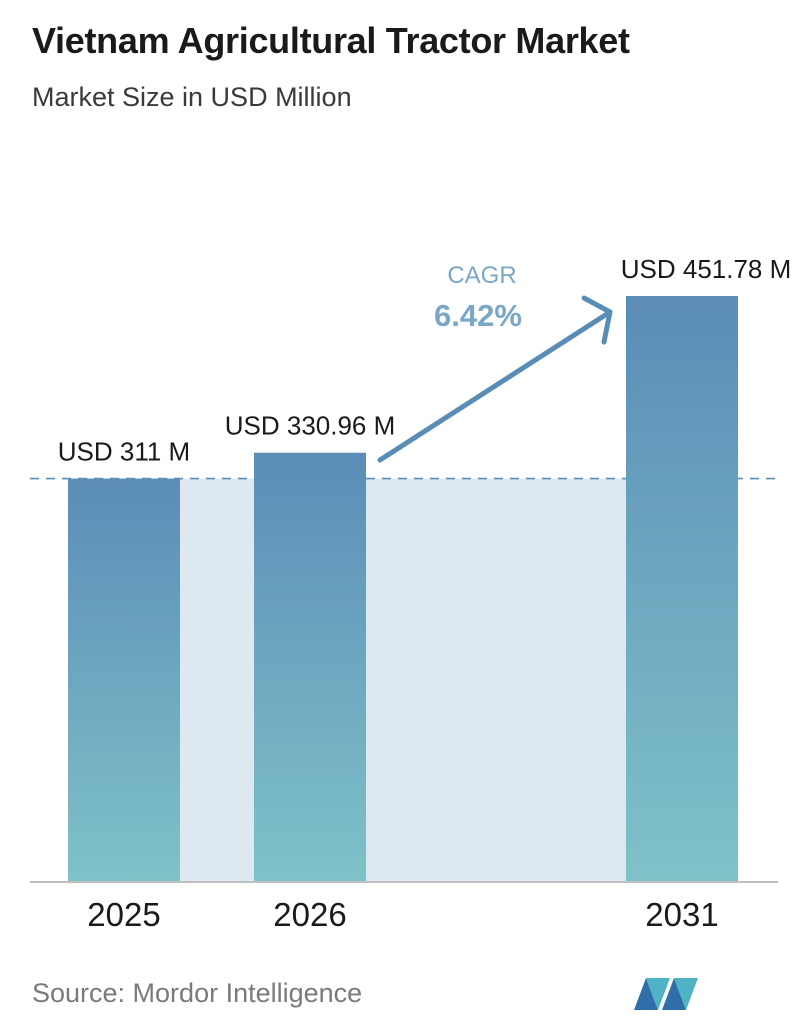 Image resolution: width=796 pixels, height=1034 pixels. I want to click on x-tick-label-2025: 2025, so click(123, 914).